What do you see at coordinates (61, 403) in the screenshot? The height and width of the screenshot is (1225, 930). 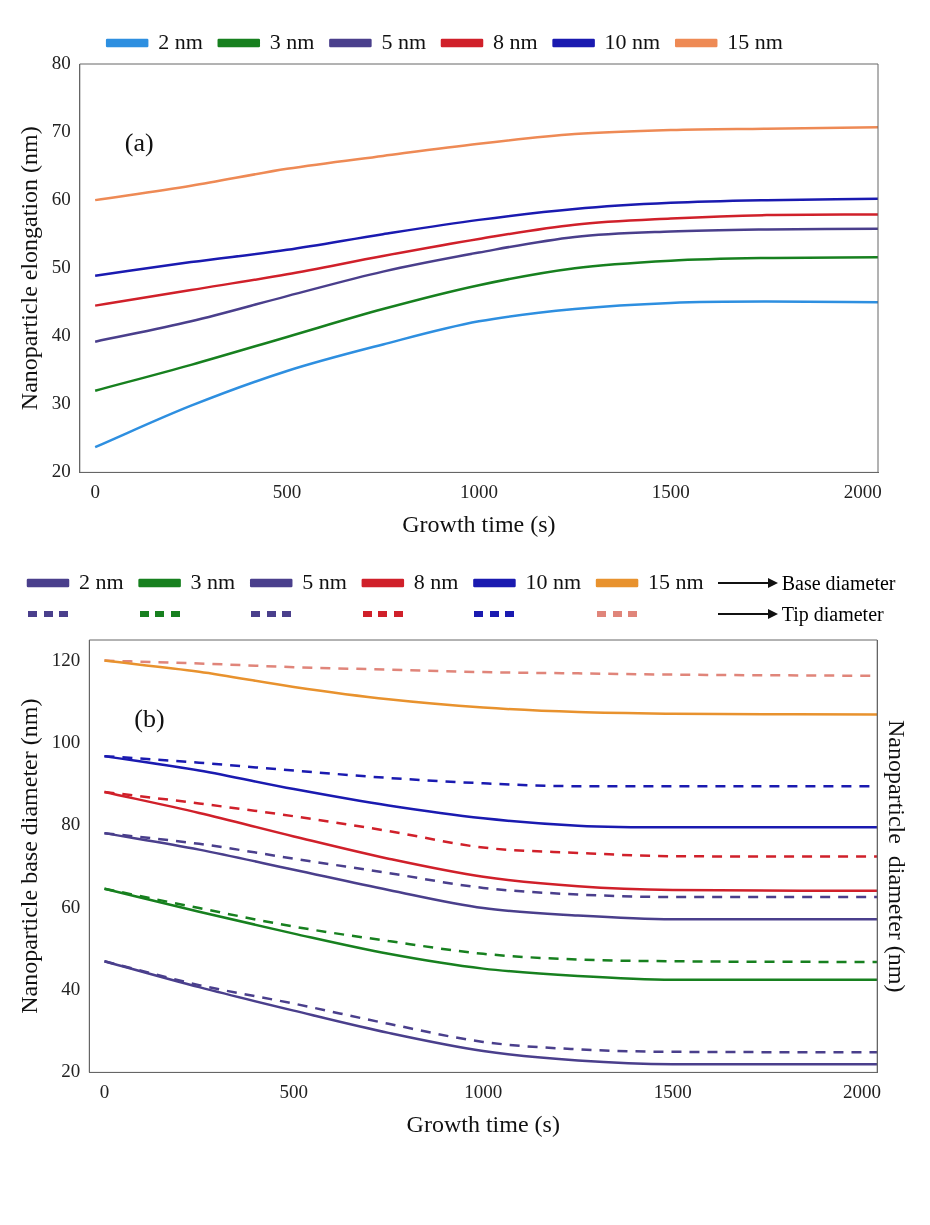 I see `y-tick-label: 30` at bounding box center [61, 403].